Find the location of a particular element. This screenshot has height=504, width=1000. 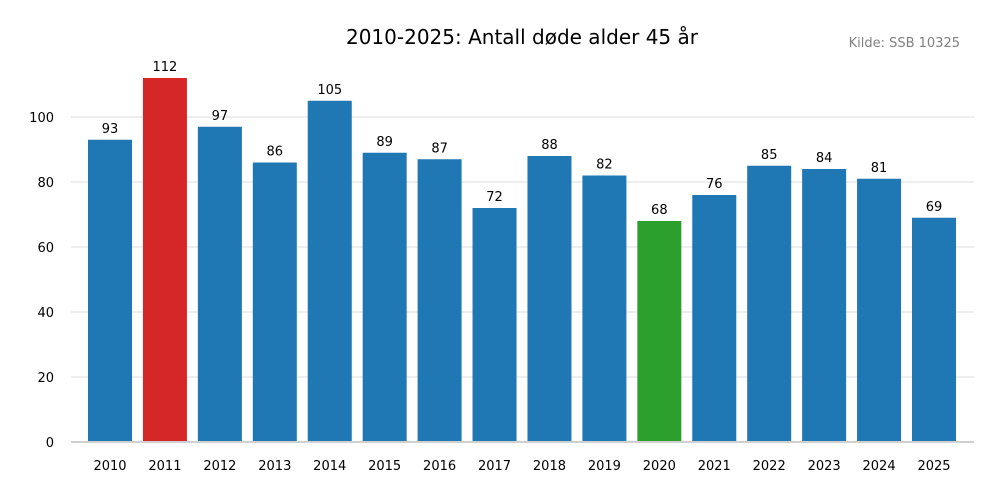

y-tick-label: 20 is located at coordinates (45, 378).